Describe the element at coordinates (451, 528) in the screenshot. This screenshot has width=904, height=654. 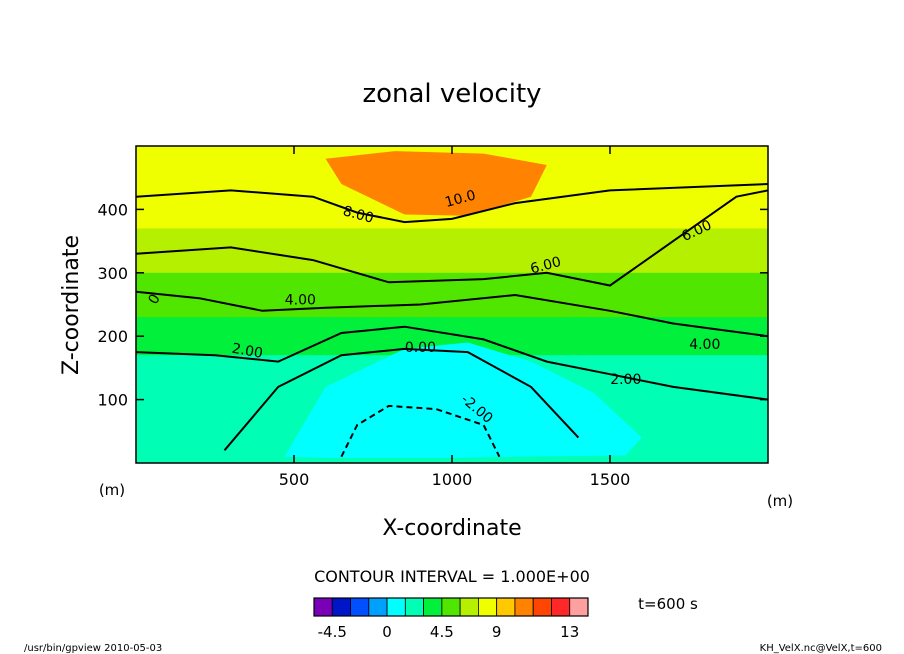
I see `x-axis-label: X-coordinate` at that location.